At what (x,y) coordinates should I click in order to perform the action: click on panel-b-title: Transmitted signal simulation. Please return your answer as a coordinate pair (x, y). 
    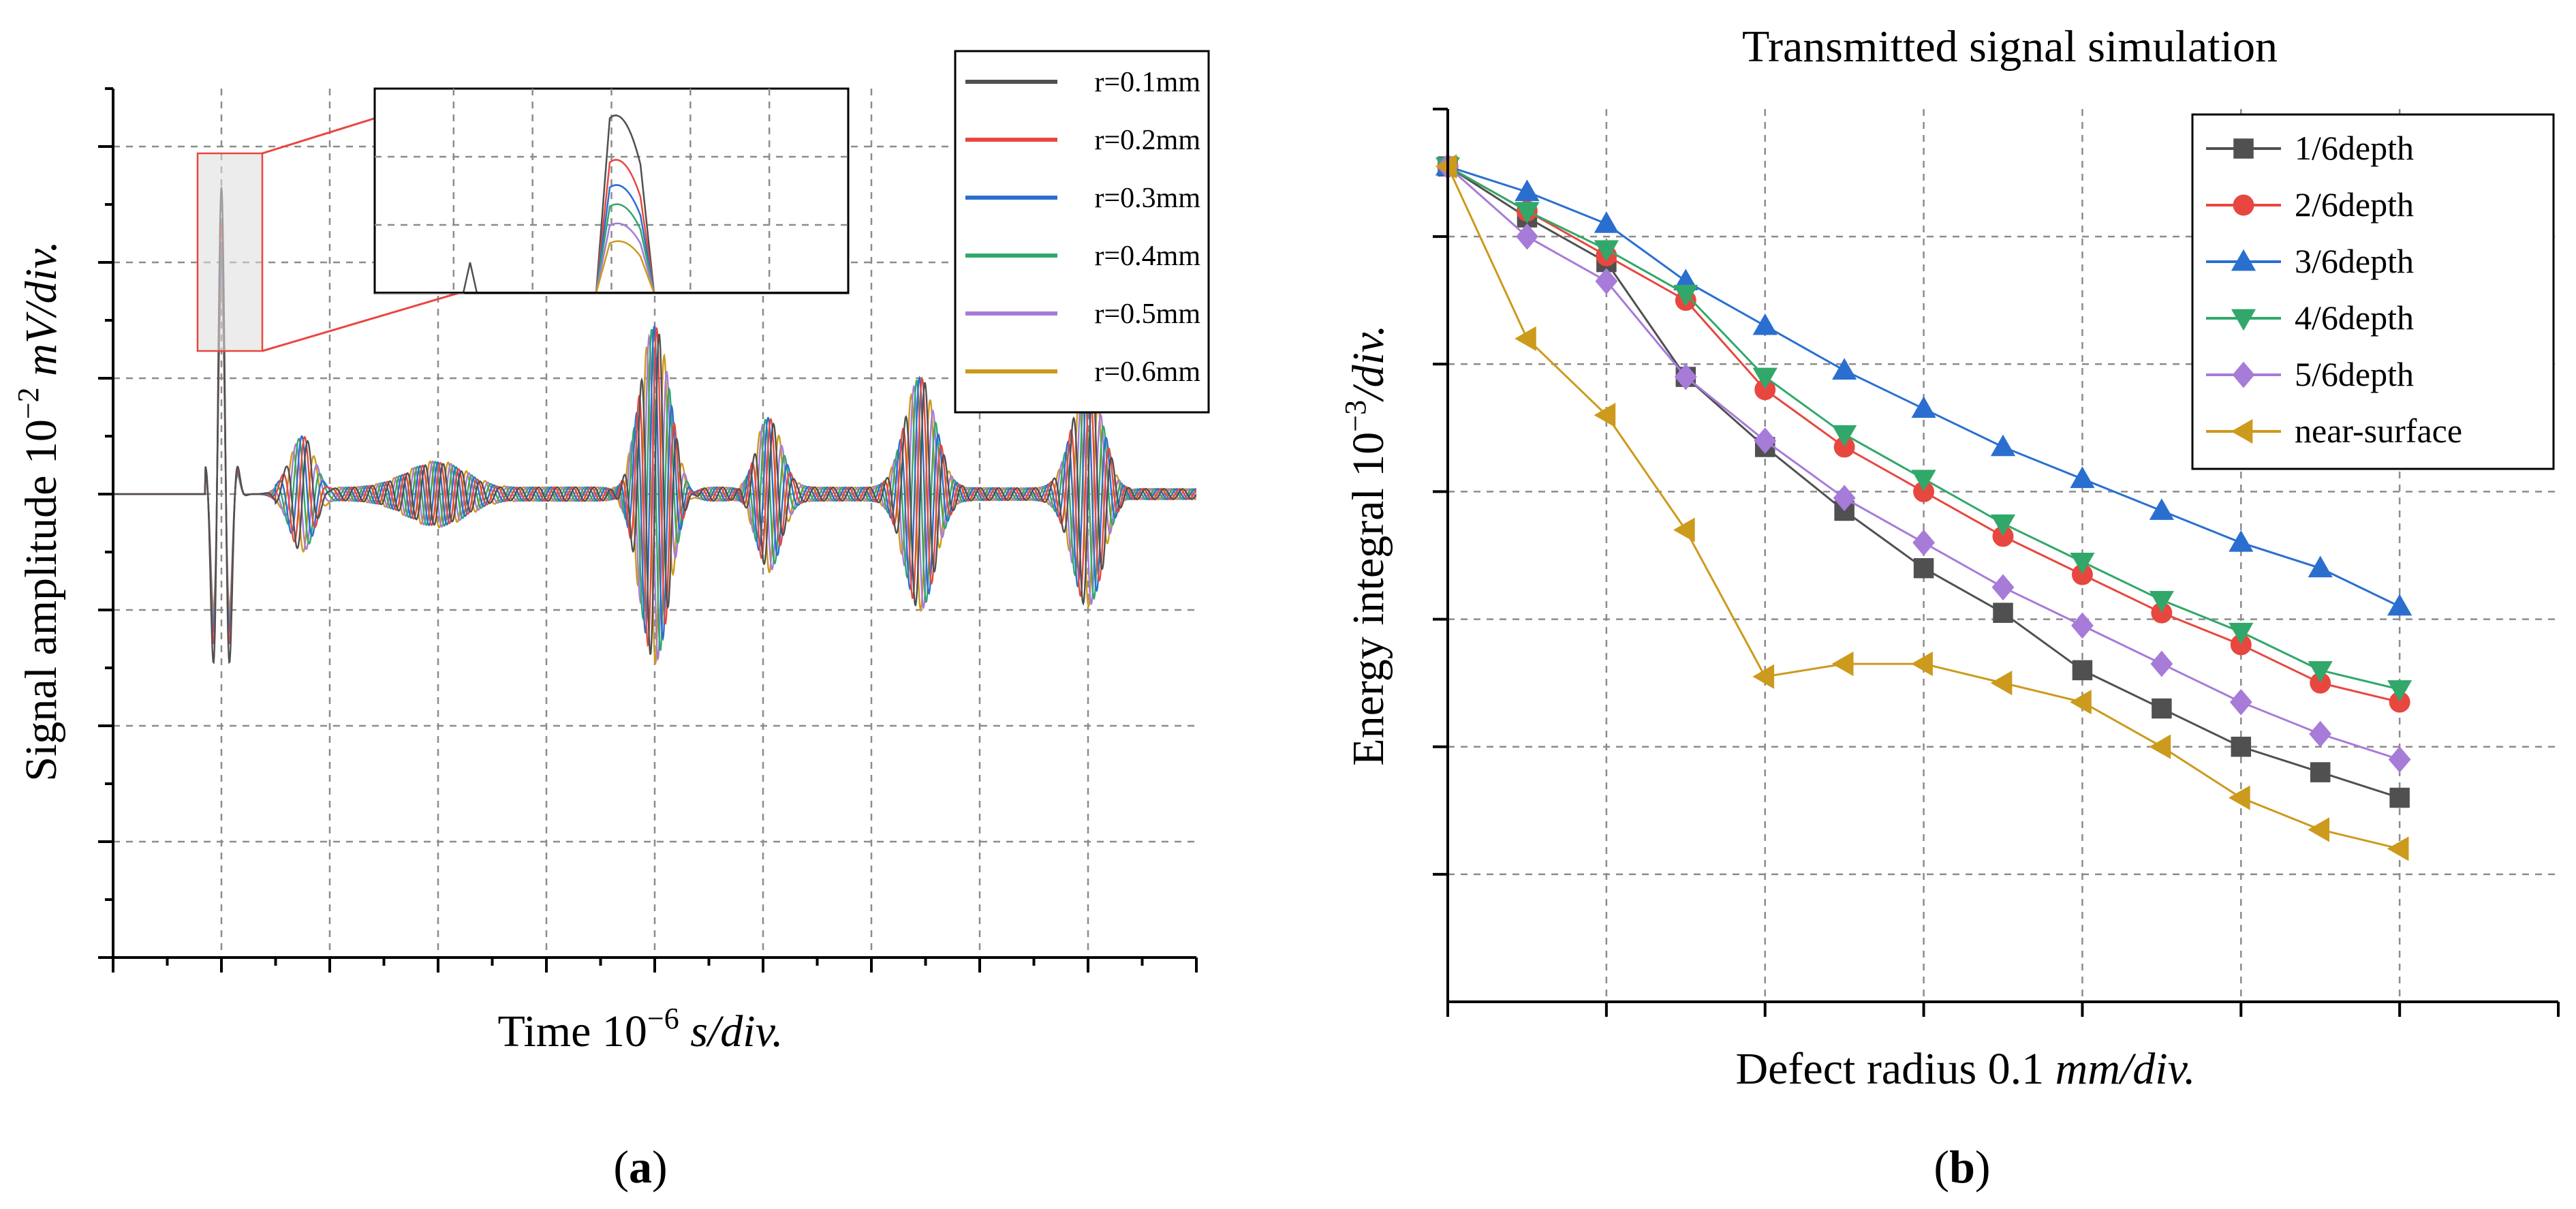
    Looking at the image, I should click on (2010, 47).